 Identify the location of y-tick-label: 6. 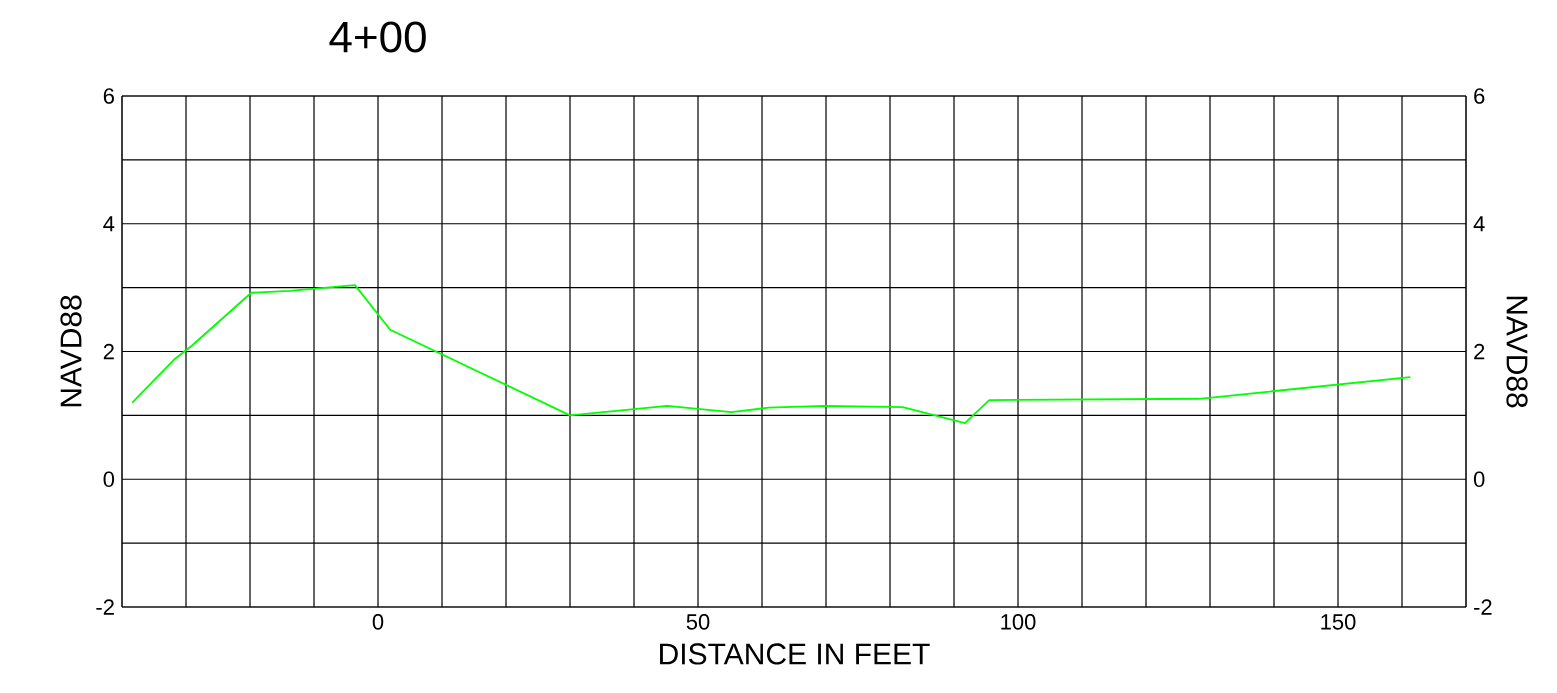
(108, 96).